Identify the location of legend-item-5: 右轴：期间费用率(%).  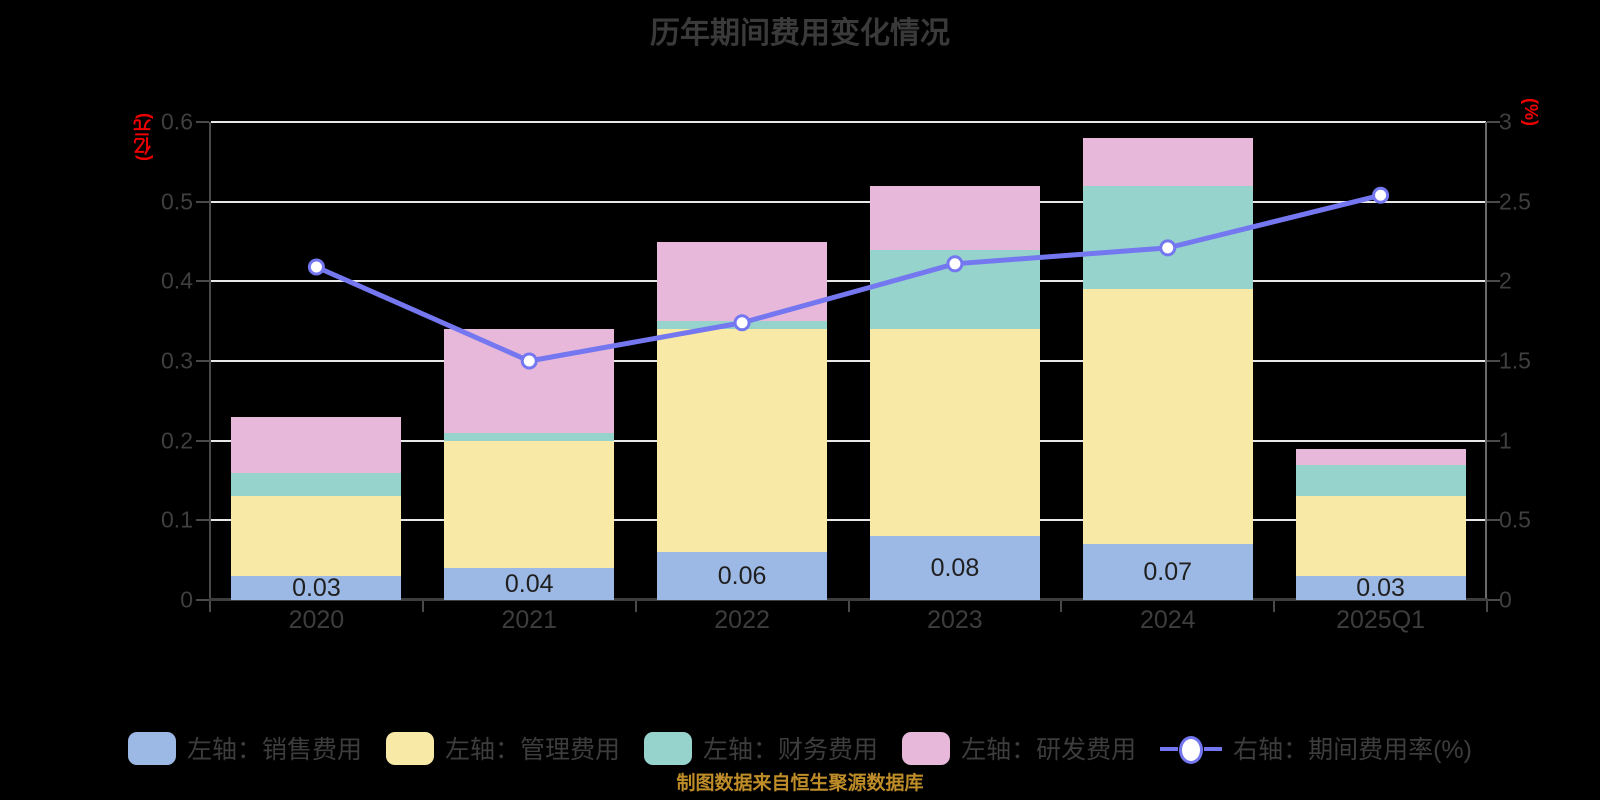
(1316, 748).